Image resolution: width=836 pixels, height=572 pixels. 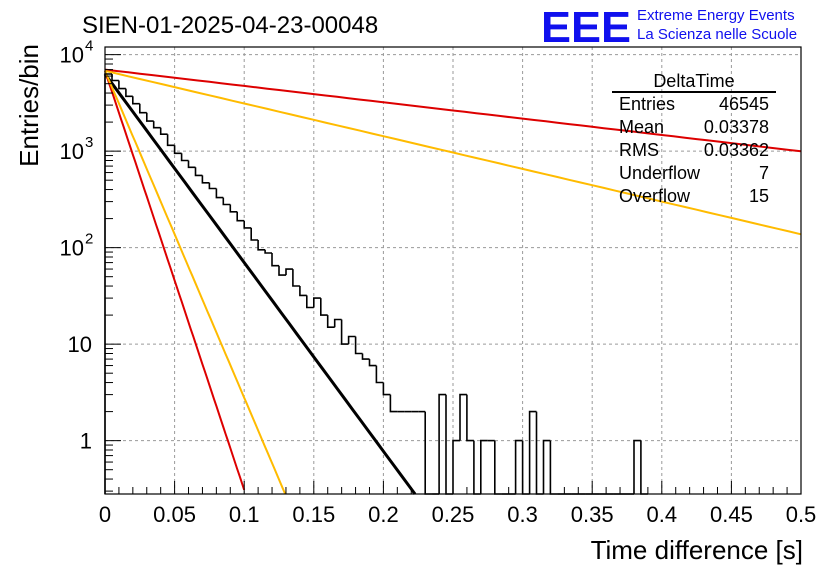 I want to click on stats-value: 7, so click(x=764, y=173).